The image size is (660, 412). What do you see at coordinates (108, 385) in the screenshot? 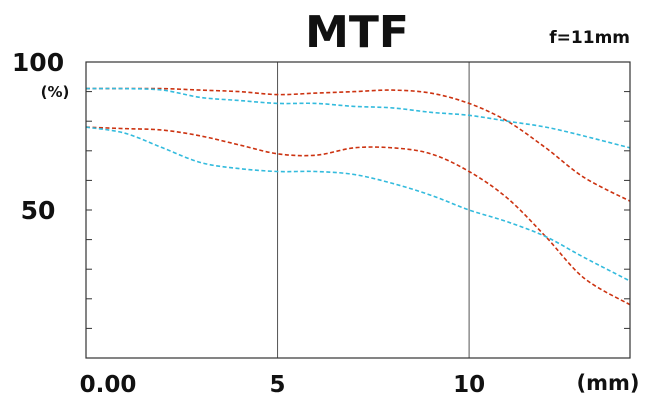
I see `x-tick-label-0.00: 0.00` at bounding box center [108, 385].